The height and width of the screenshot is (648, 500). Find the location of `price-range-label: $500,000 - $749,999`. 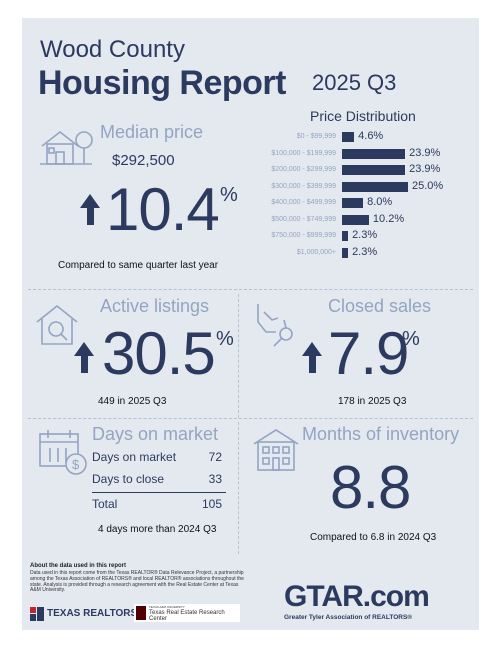

price-range-label: $500,000 - $749,999 is located at coordinates (303, 219).